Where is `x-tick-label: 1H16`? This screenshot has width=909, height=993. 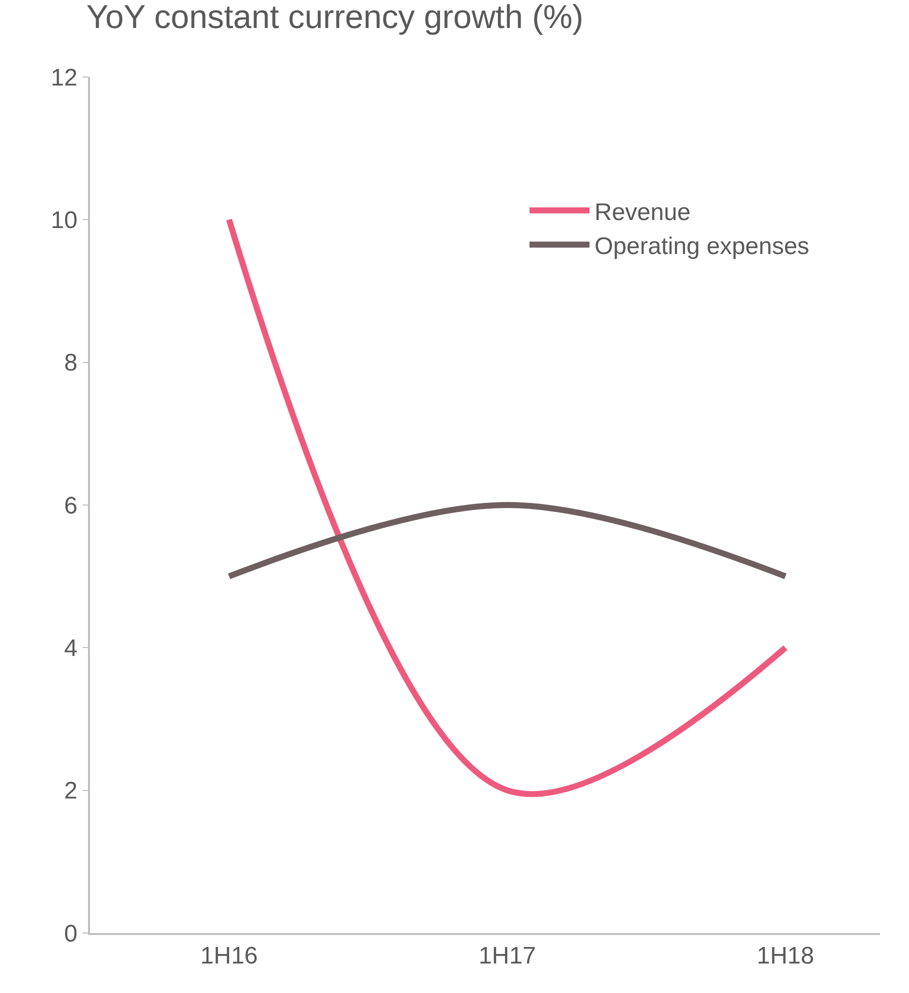
x-tick-label: 1H16 is located at coordinates (229, 956).